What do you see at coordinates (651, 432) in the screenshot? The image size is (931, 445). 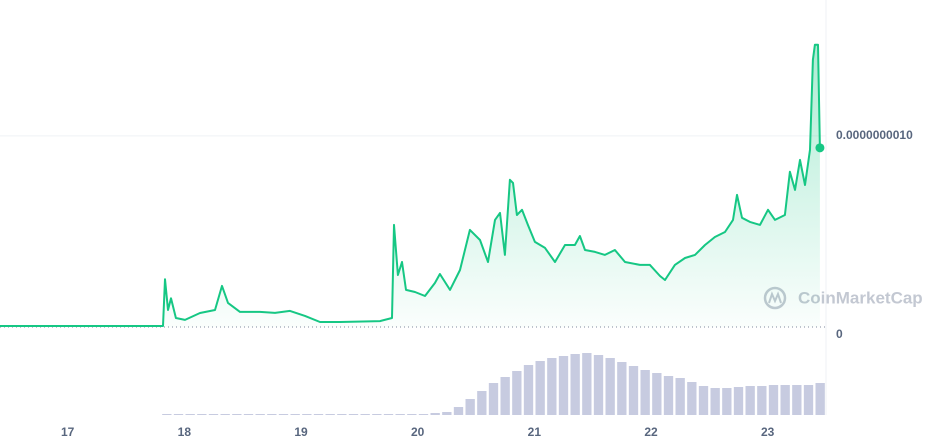 I see `x-tick-label: 22` at bounding box center [651, 432].